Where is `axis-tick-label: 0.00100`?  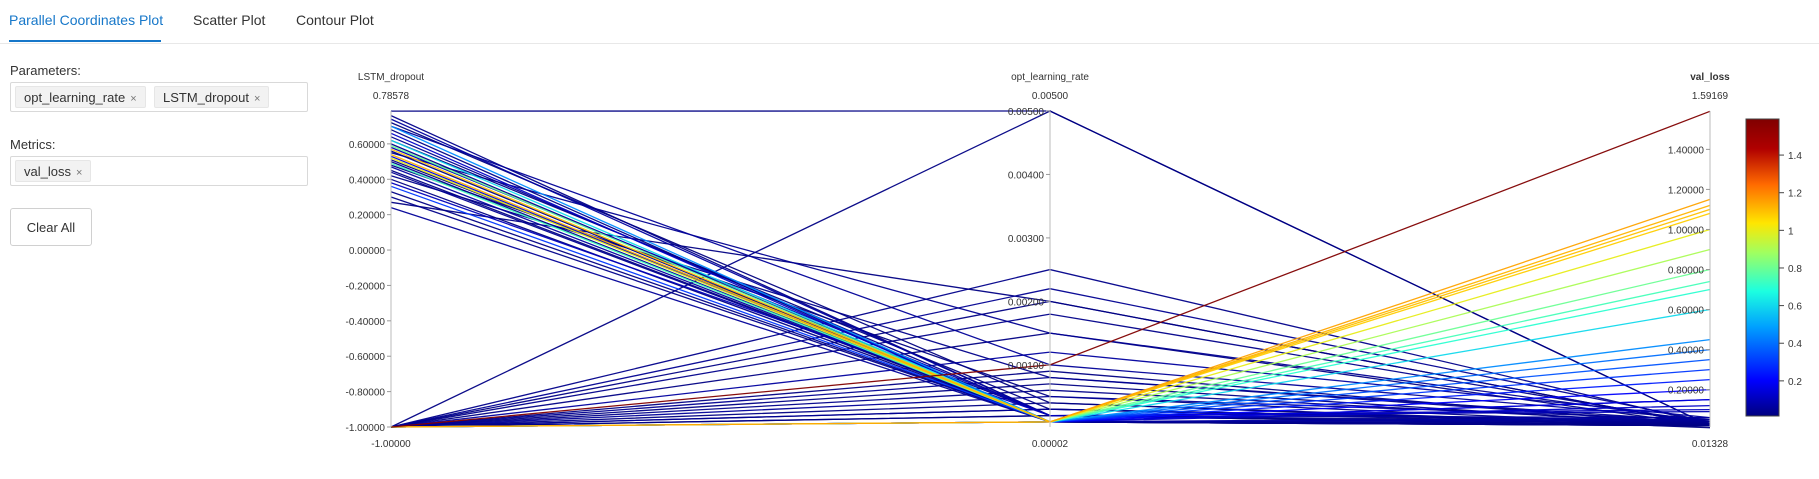
axis-tick-label: 0.00100 is located at coordinates (1026, 366).